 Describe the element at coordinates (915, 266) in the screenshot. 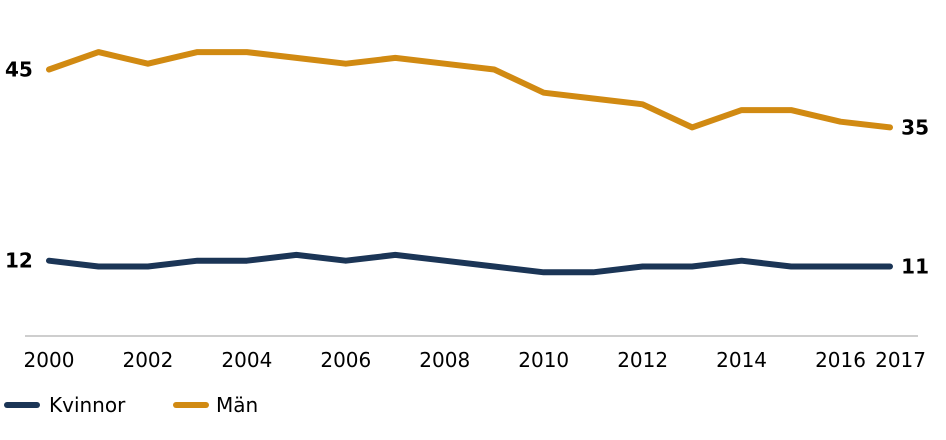

I see `end-value-label: 11` at that location.